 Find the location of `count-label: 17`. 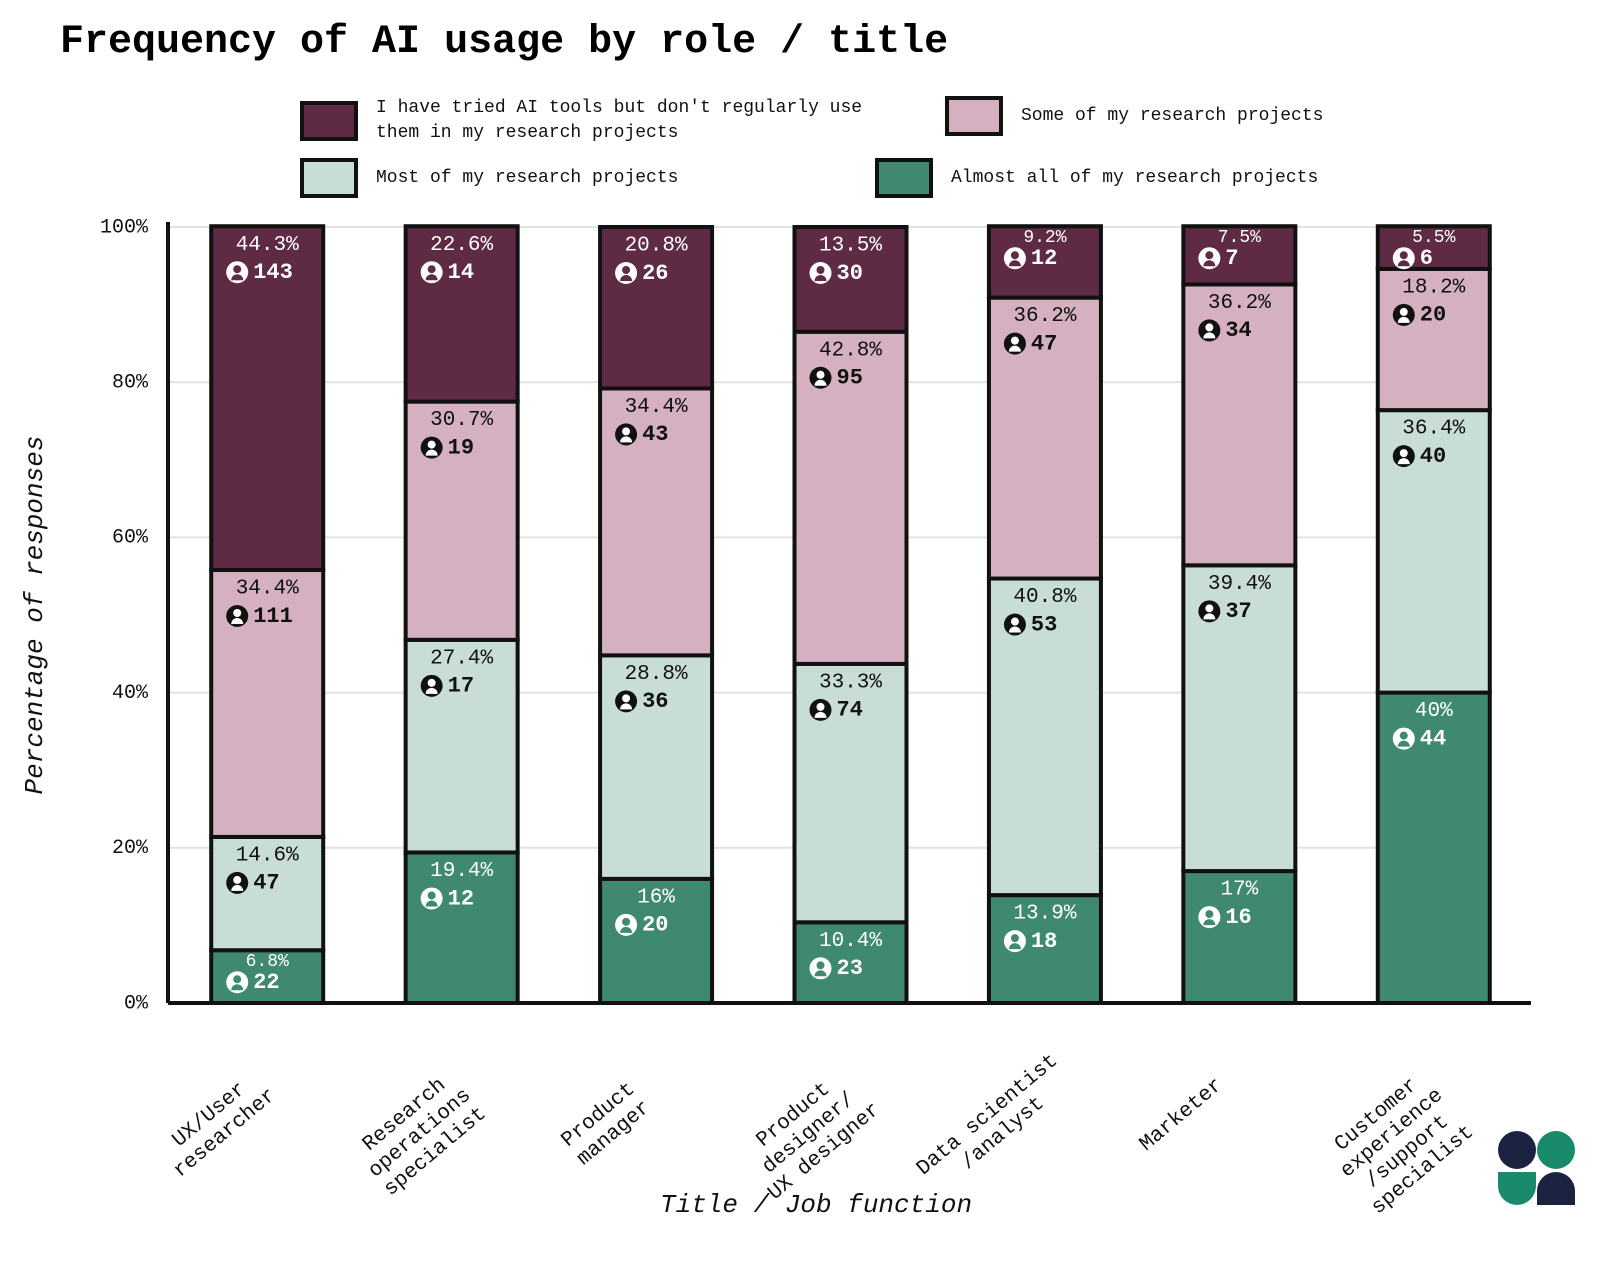

count-label: 17 is located at coordinates (461, 686).